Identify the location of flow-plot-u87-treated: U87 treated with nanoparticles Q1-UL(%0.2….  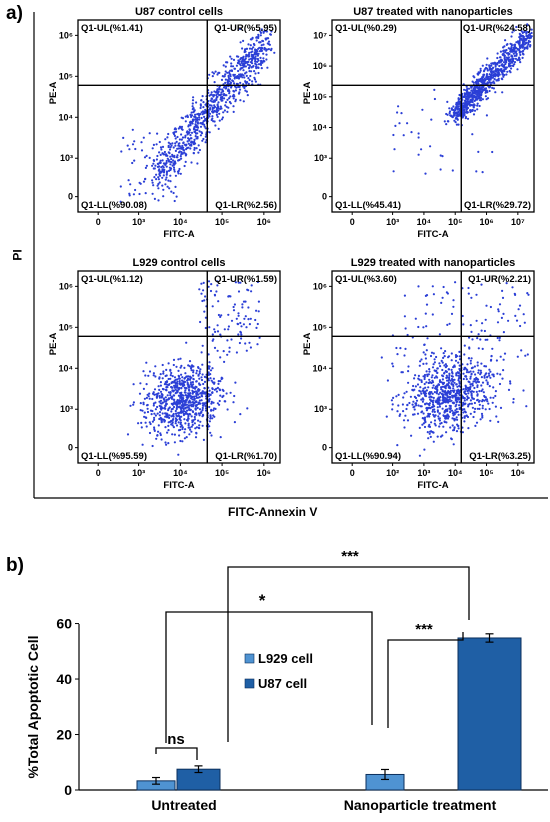
(418, 123).